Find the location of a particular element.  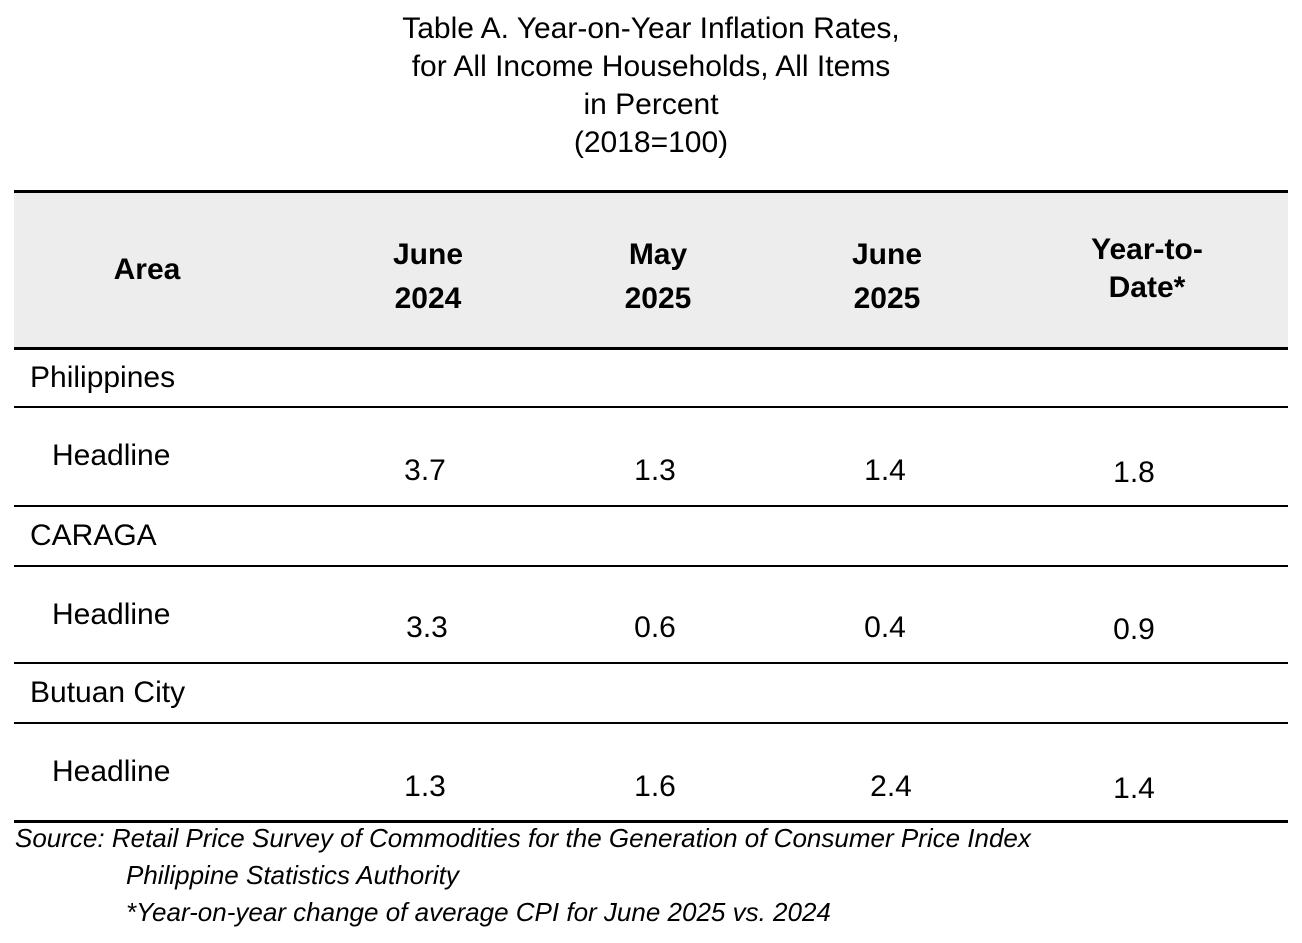

cell-value: 1.6 is located at coordinates (655, 786).